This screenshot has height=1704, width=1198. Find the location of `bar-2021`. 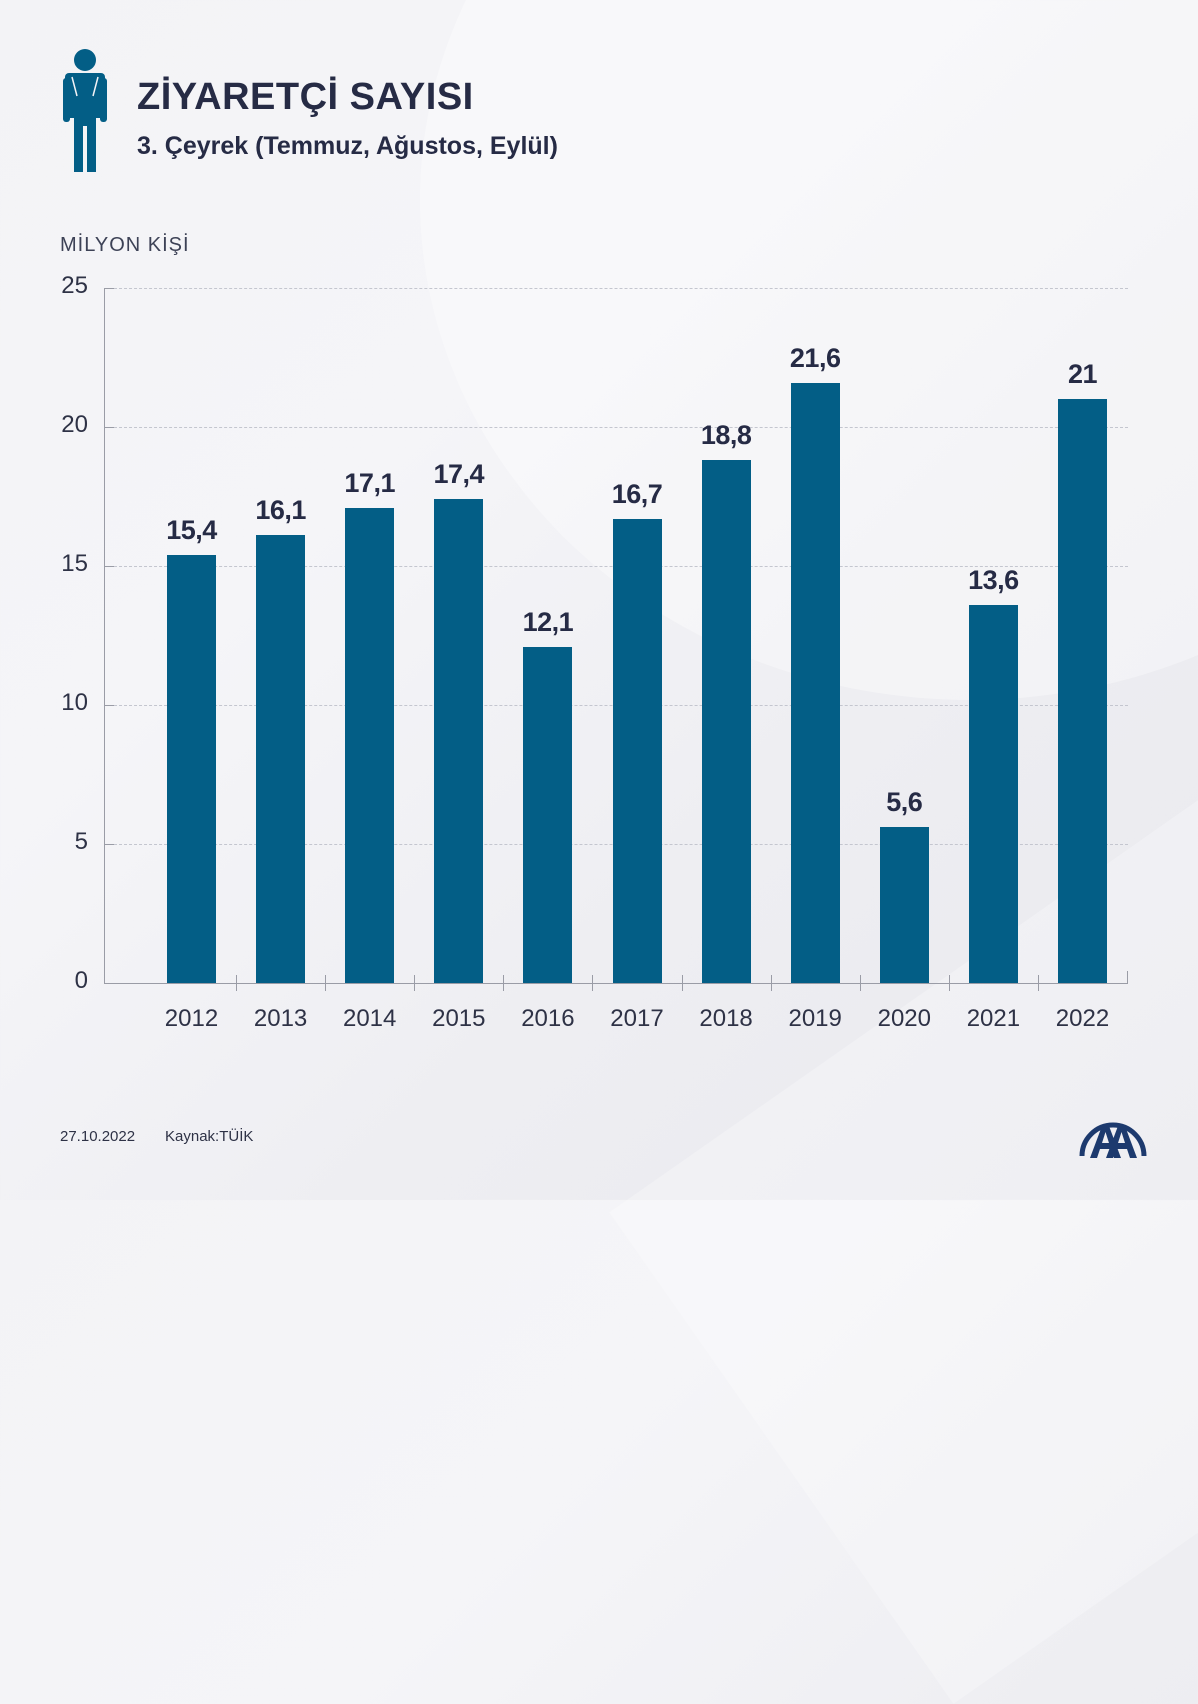

bar-2021 is located at coordinates (993, 793).